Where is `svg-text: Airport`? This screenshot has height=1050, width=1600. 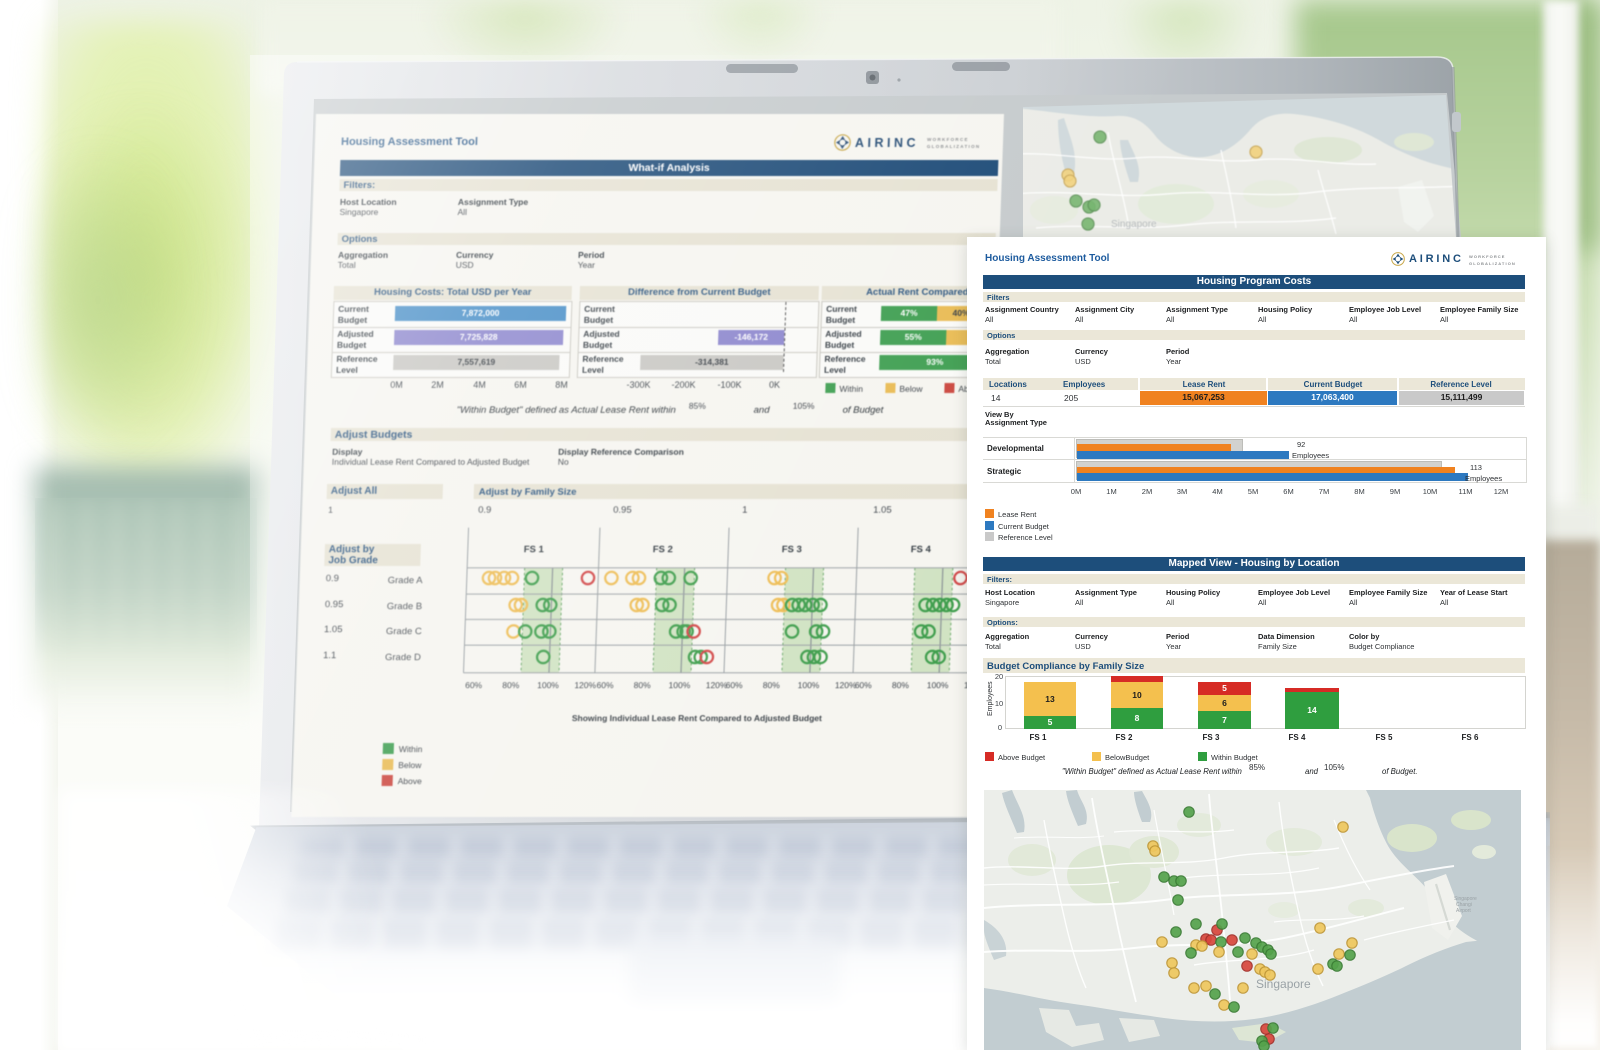 svg-text: Airport is located at coordinates (1463, 911).